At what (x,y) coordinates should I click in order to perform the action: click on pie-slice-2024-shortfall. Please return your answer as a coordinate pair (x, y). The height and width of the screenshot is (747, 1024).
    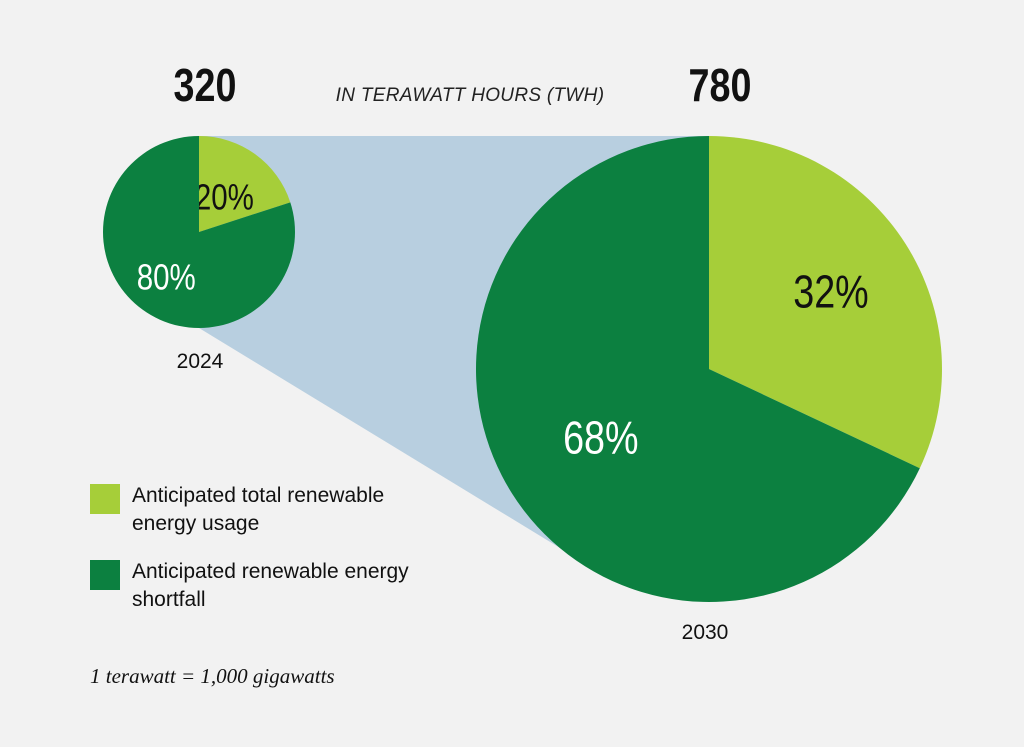
    Looking at the image, I should click on (199, 232).